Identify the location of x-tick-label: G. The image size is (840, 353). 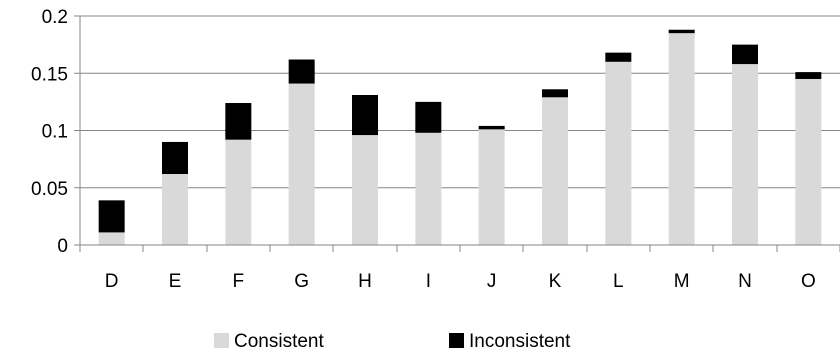
(301, 281).